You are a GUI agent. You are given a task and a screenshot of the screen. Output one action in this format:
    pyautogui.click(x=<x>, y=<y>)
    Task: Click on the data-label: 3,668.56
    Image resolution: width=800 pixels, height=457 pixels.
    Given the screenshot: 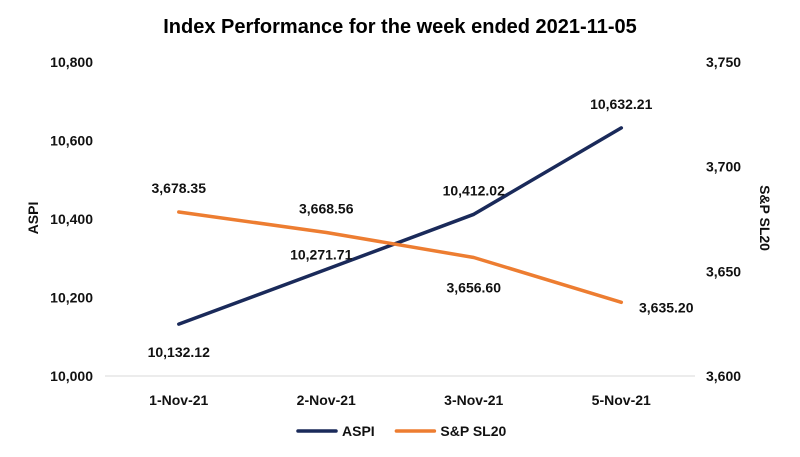 What is the action you would take?
    pyautogui.click(x=326, y=208)
    